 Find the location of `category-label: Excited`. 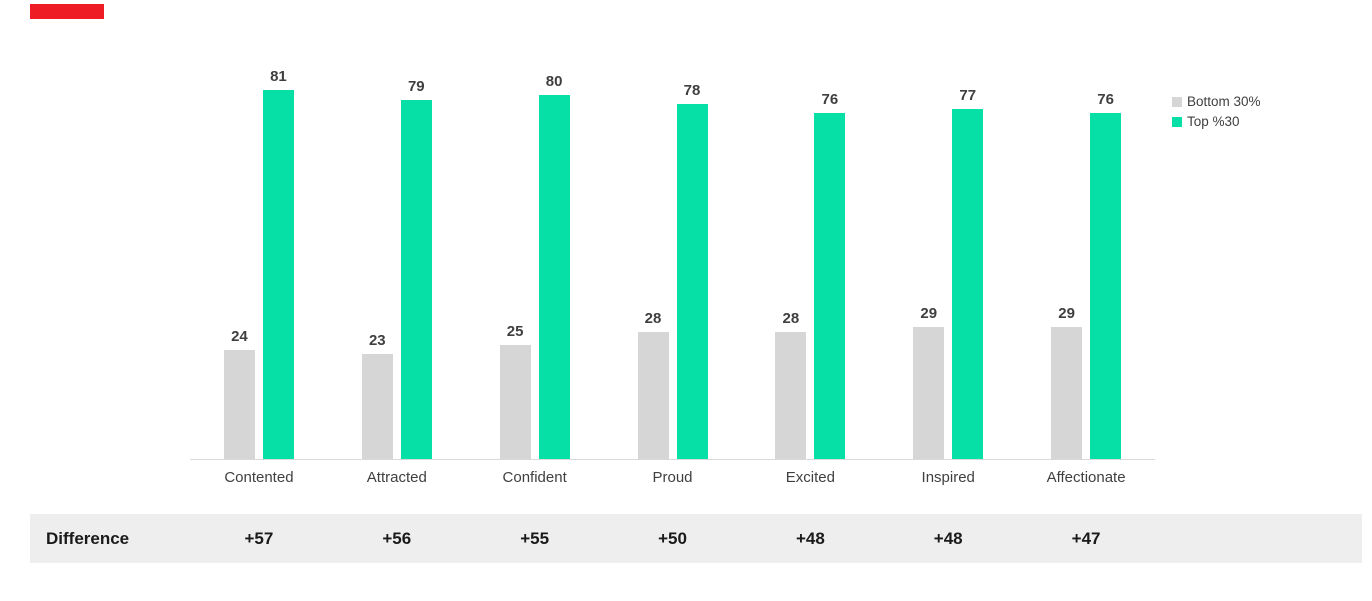

category-label: Excited is located at coordinates (810, 477).